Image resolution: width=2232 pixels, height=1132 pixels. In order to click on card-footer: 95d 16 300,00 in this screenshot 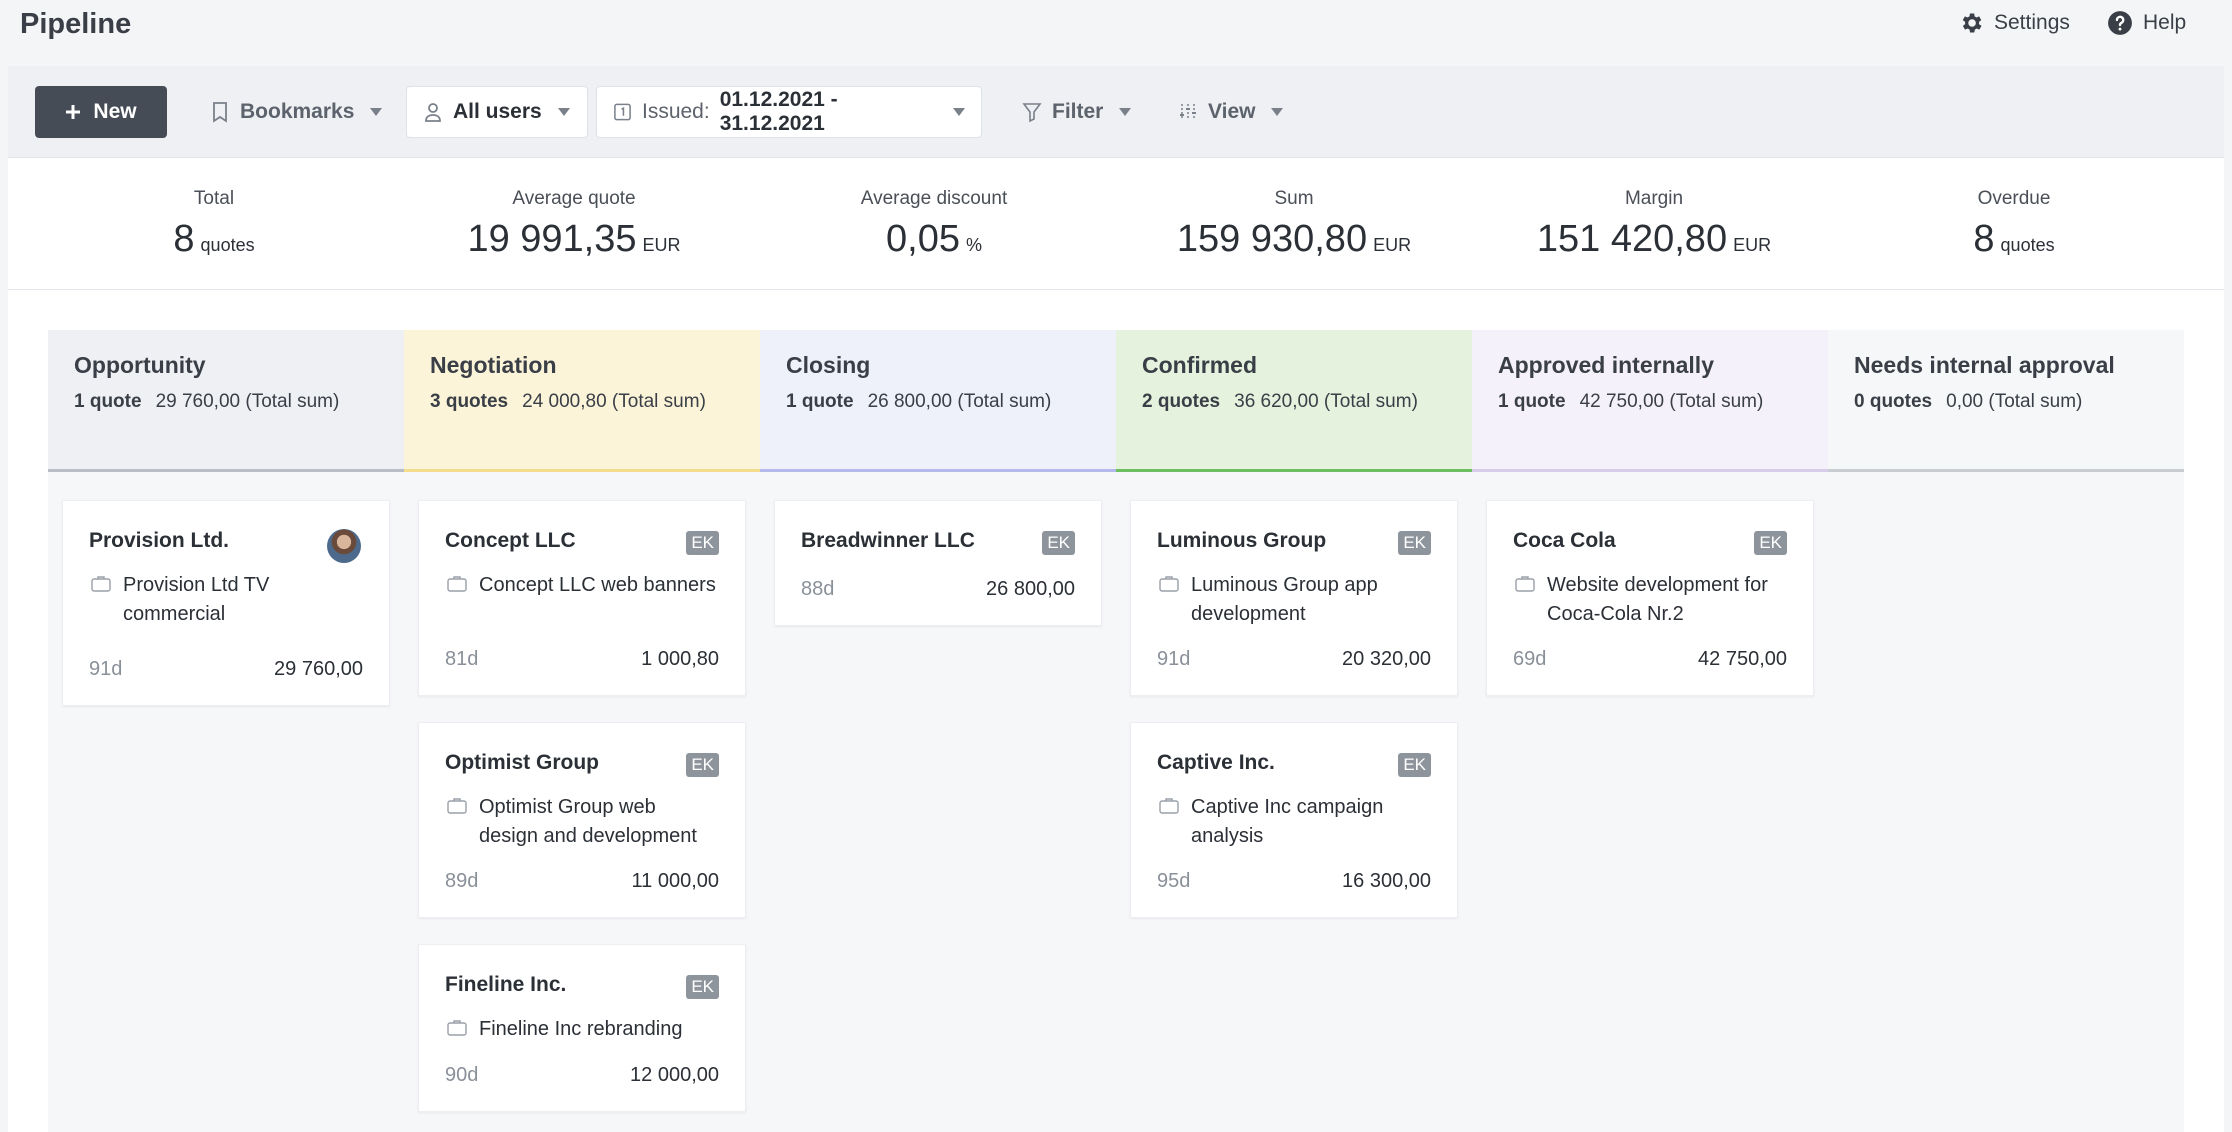, I will do `click(1294, 881)`.